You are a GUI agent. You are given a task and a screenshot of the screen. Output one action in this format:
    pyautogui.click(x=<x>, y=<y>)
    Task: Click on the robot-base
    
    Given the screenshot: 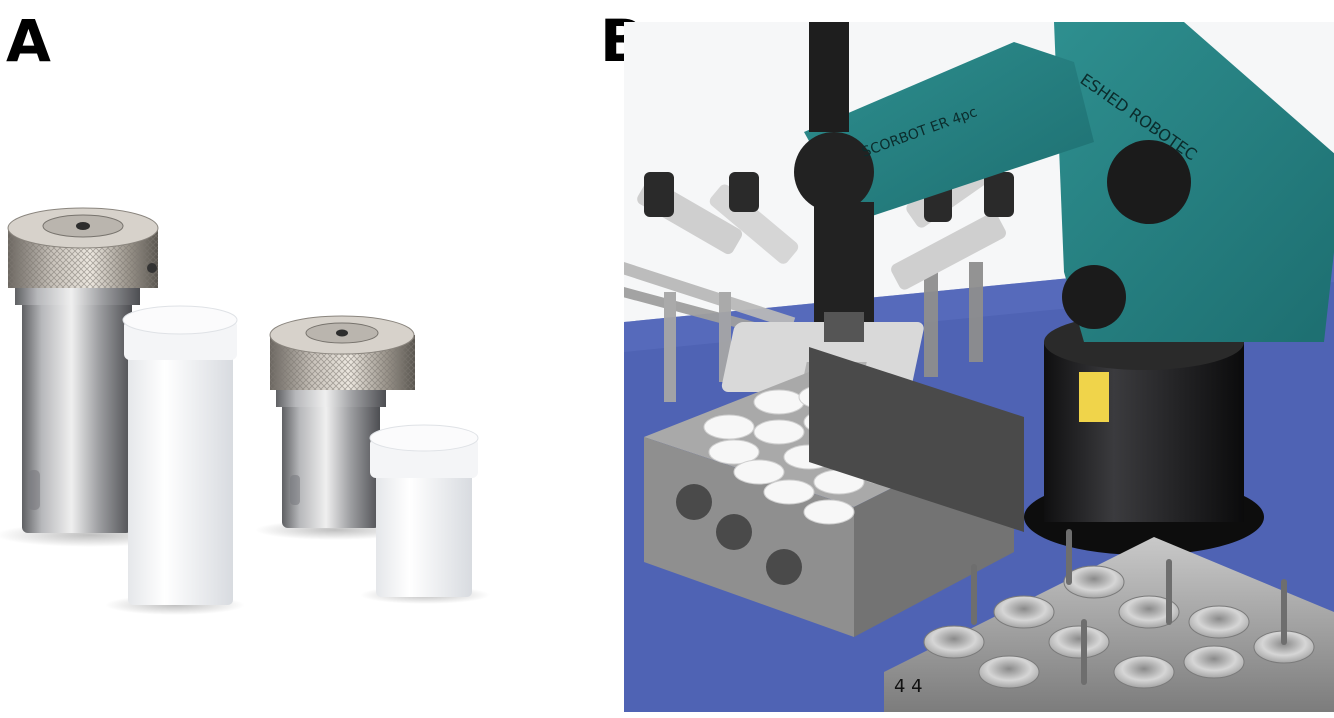 What is the action you would take?
    pyautogui.click(x=1144, y=434)
    